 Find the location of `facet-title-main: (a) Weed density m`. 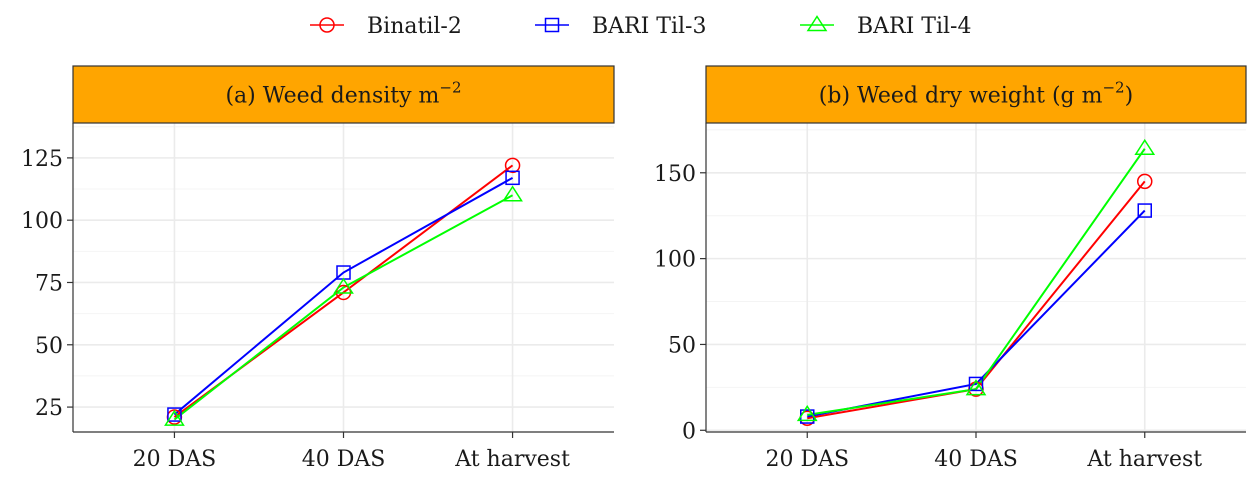

facet-title-main: (a) Weed density m is located at coordinates (332, 96).